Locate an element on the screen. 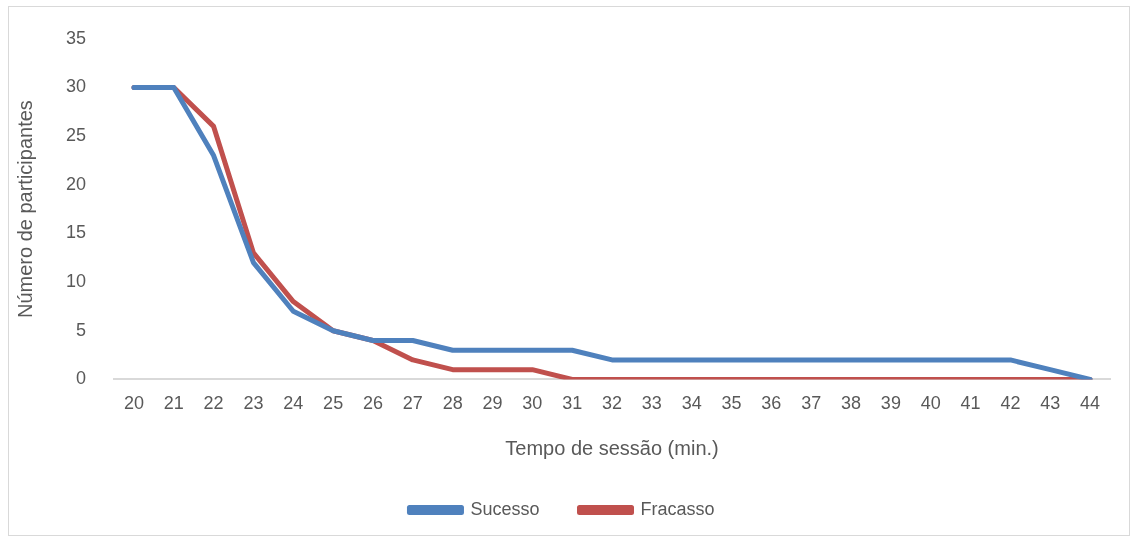 The image size is (1135, 543). x-tick-label: 44 is located at coordinates (1090, 403).